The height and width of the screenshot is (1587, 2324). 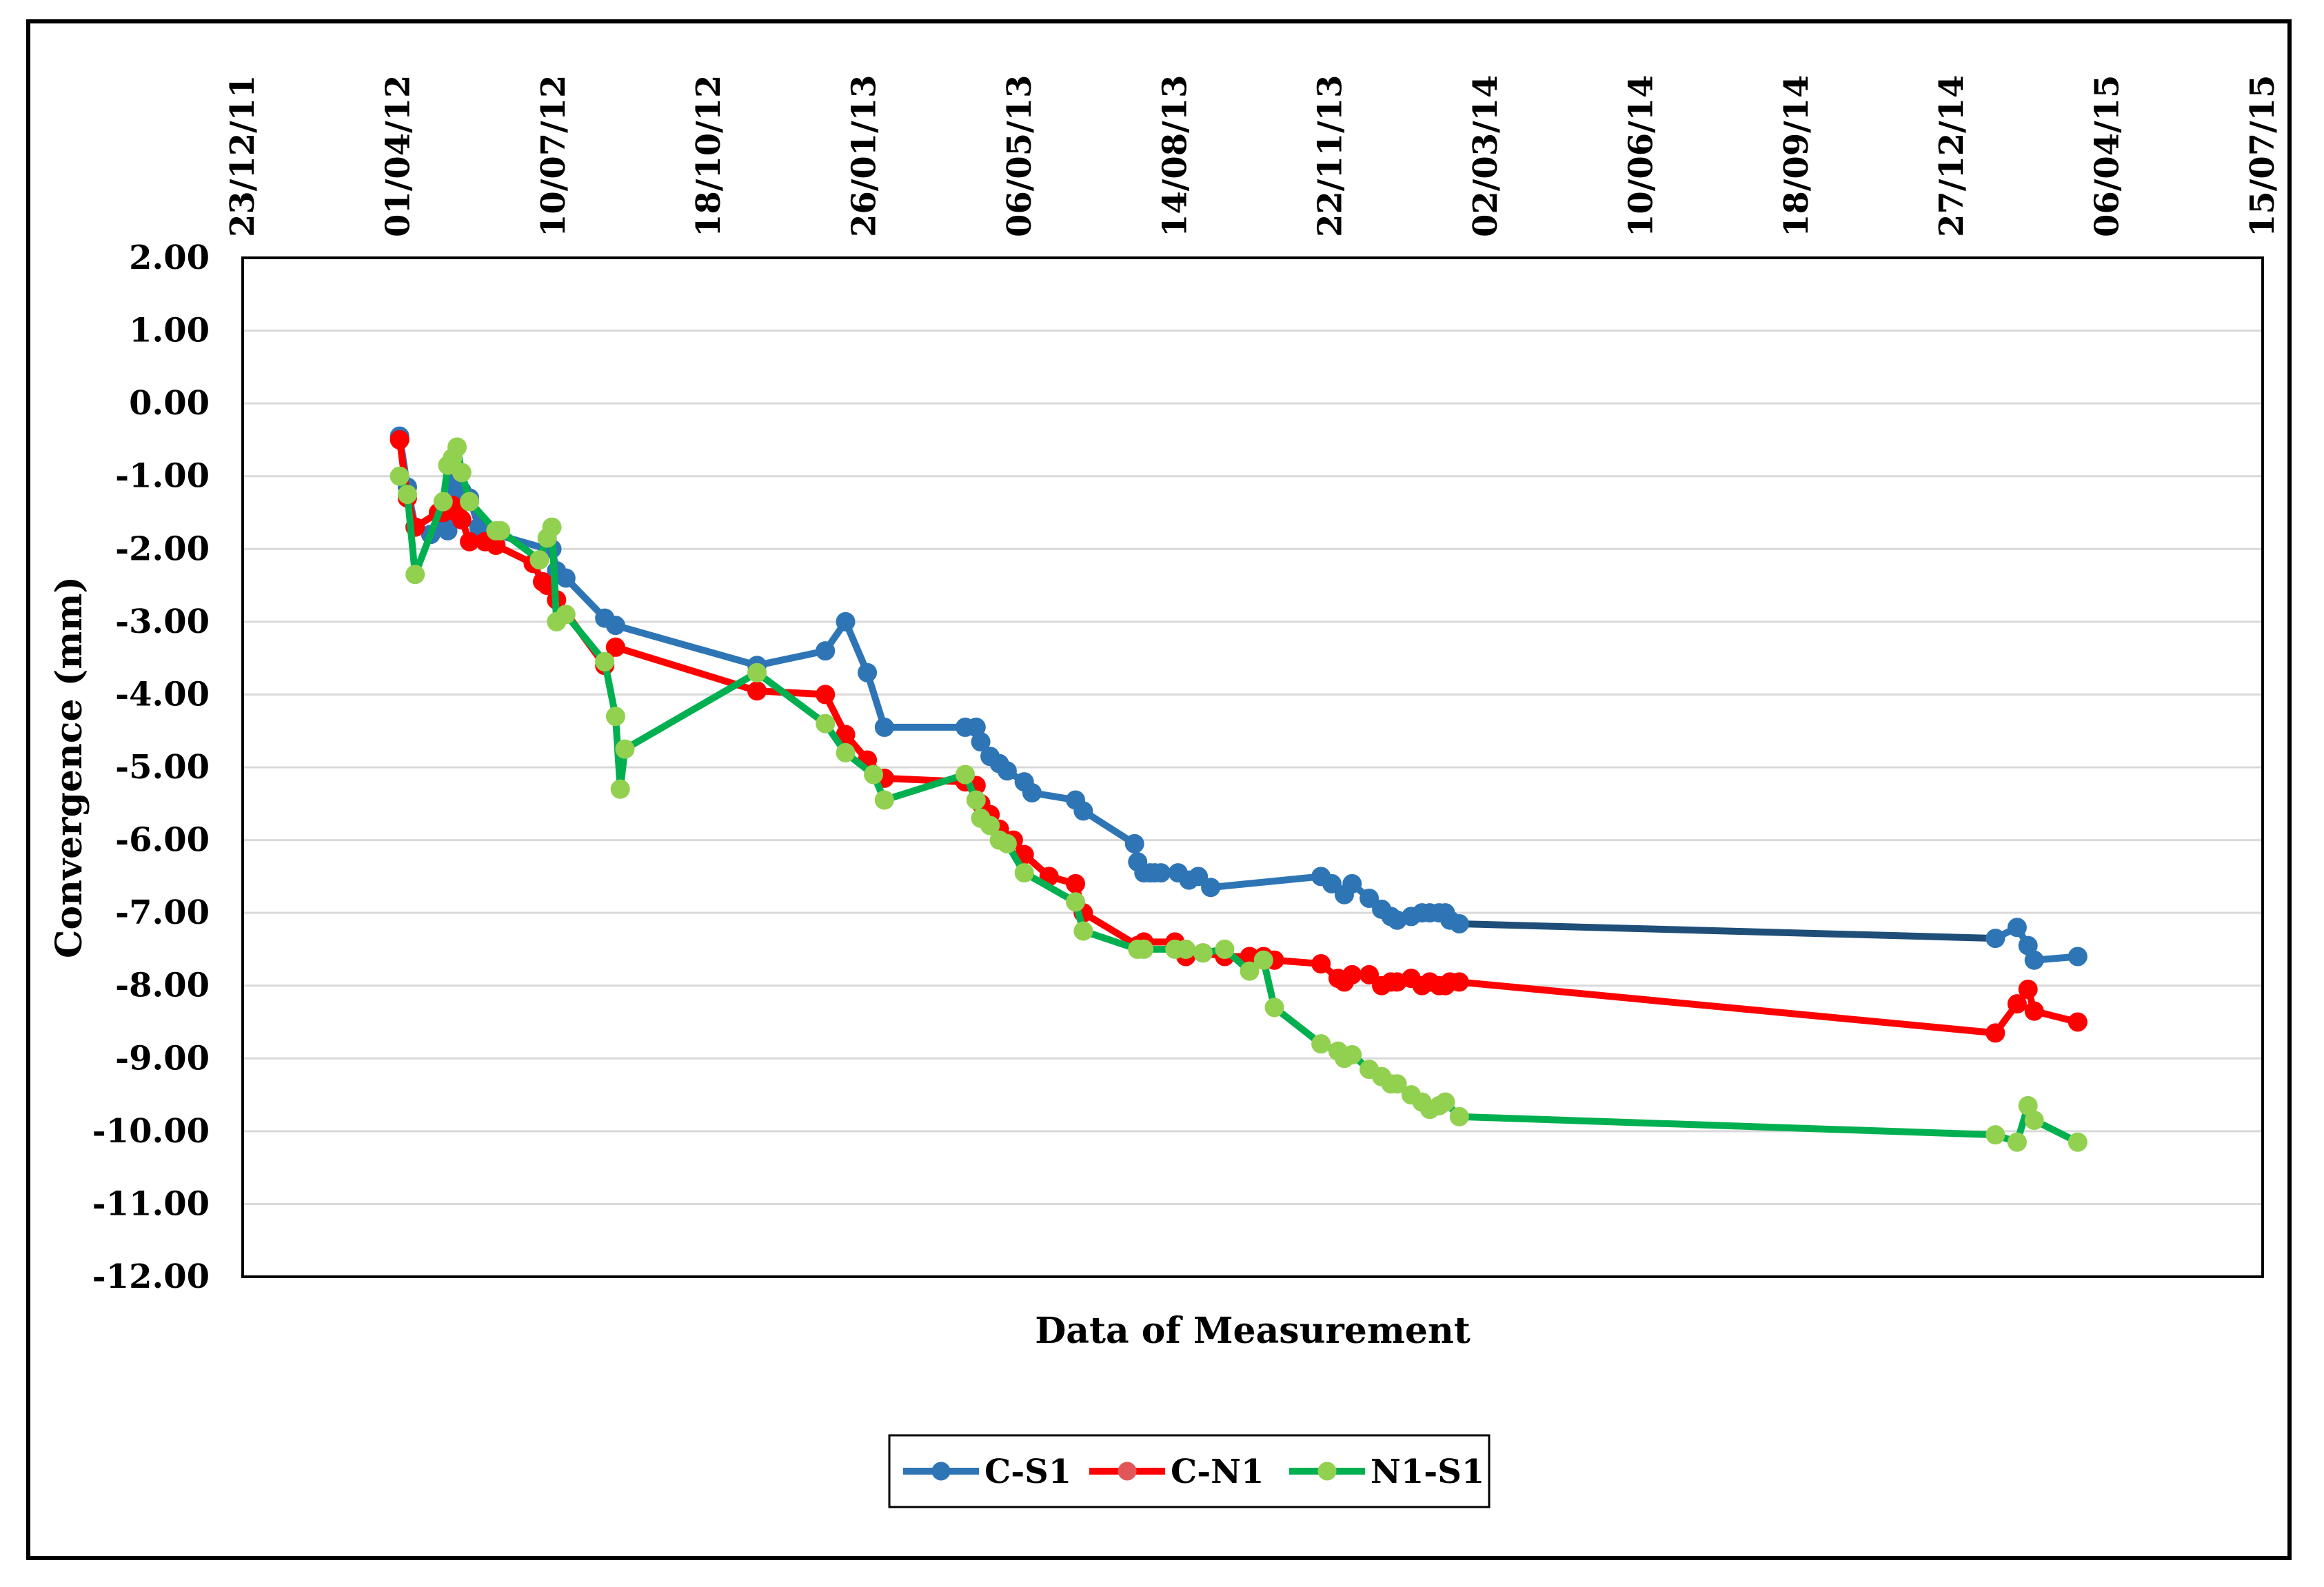 What do you see at coordinates (1019, 156) in the screenshot?
I see `x-tick-label: 06/05/13` at bounding box center [1019, 156].